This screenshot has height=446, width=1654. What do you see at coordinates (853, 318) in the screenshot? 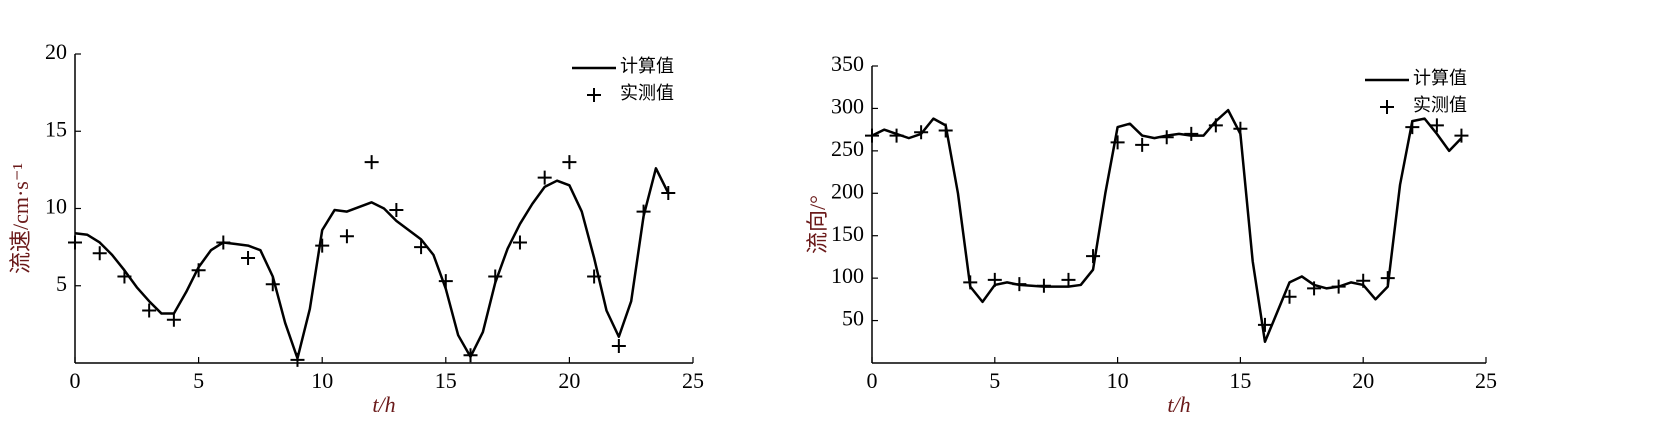
I see `y-tick-label: 50` at bounding box center [853, 318].